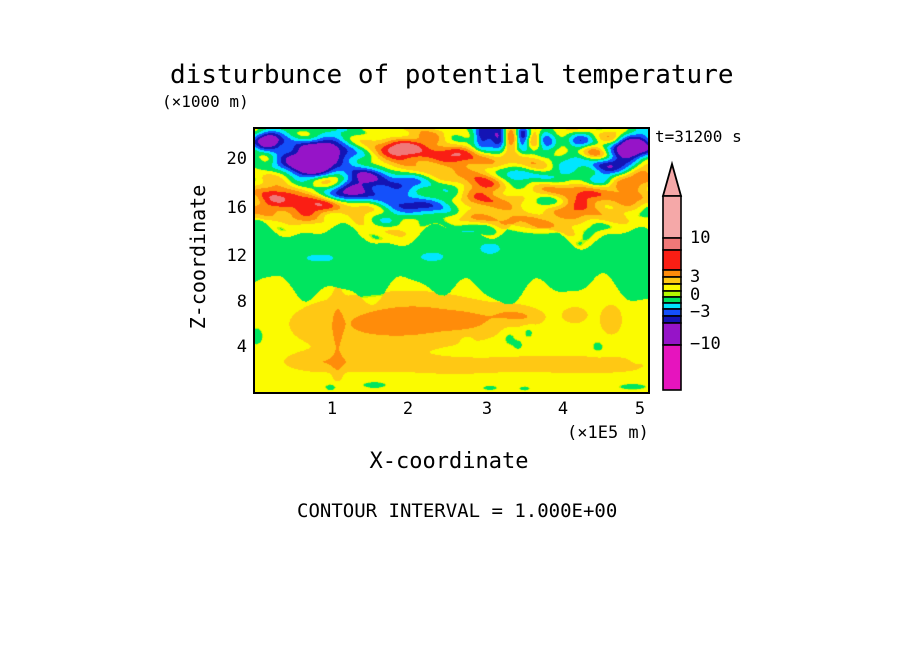 This screenshot has width=904, height=654. Describe the element at coordinates (452, 75) in the screenshot. I see `plot-title: disturbunce of potential temperature` at that location.